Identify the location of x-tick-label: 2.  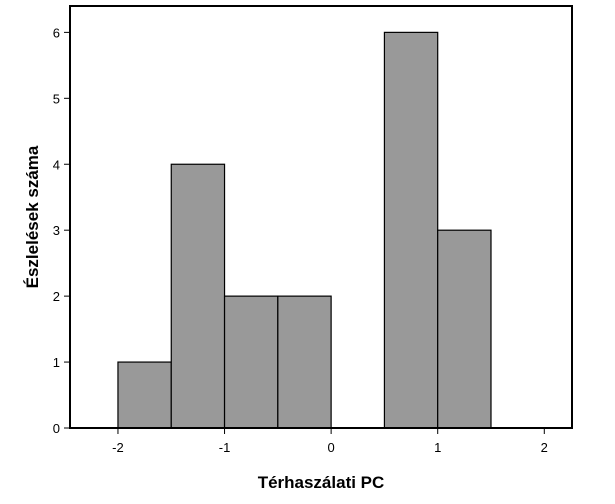
(544, 447).